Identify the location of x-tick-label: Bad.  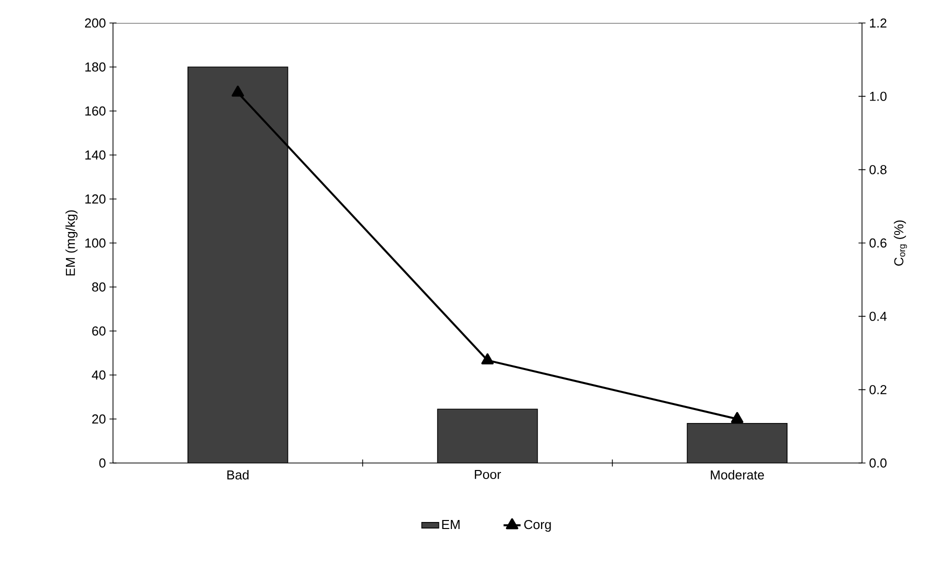
(238, 475).